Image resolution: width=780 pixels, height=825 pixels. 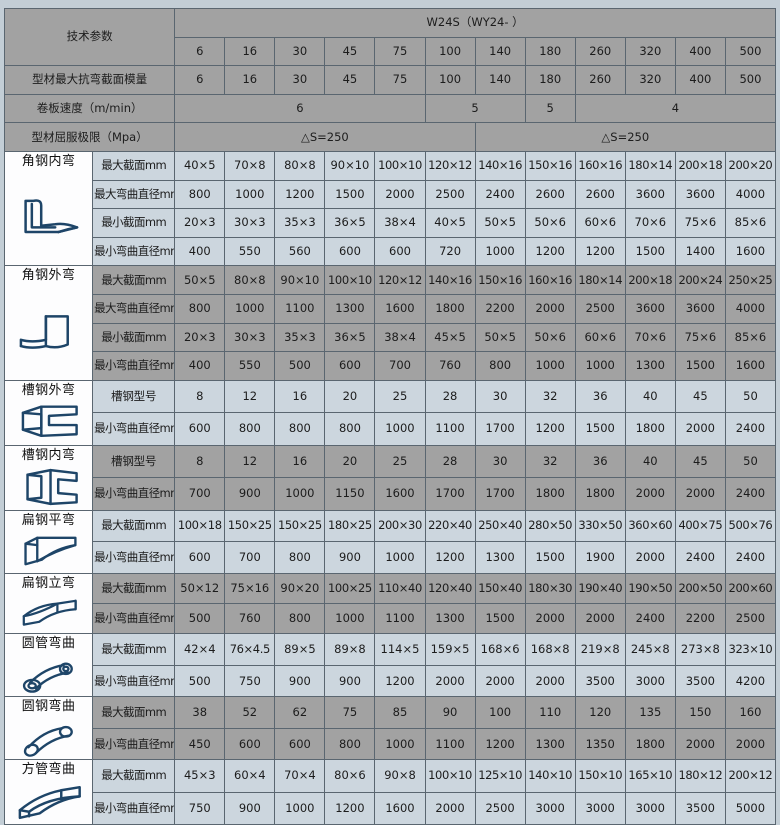 I want to click on channel-steel-outer-bend-icon, so click(x=48, y=422).